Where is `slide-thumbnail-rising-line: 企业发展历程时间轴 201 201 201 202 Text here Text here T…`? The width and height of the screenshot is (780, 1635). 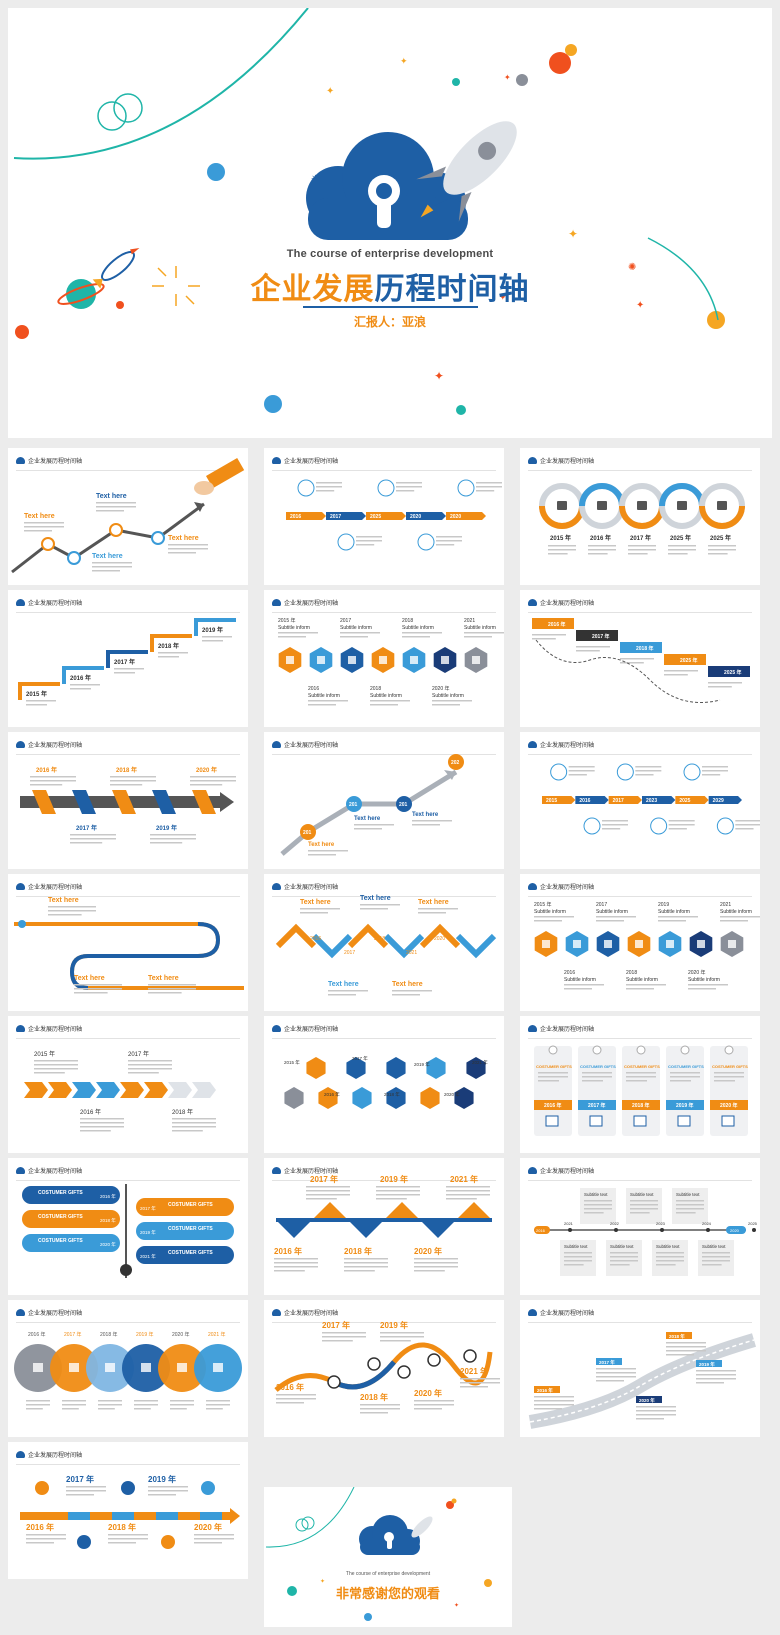
slide-thumbnail-rising-line: 企业发展历程时间轴 201 201 201 202 Text here Text here T… is located at coordinates (384, 800).